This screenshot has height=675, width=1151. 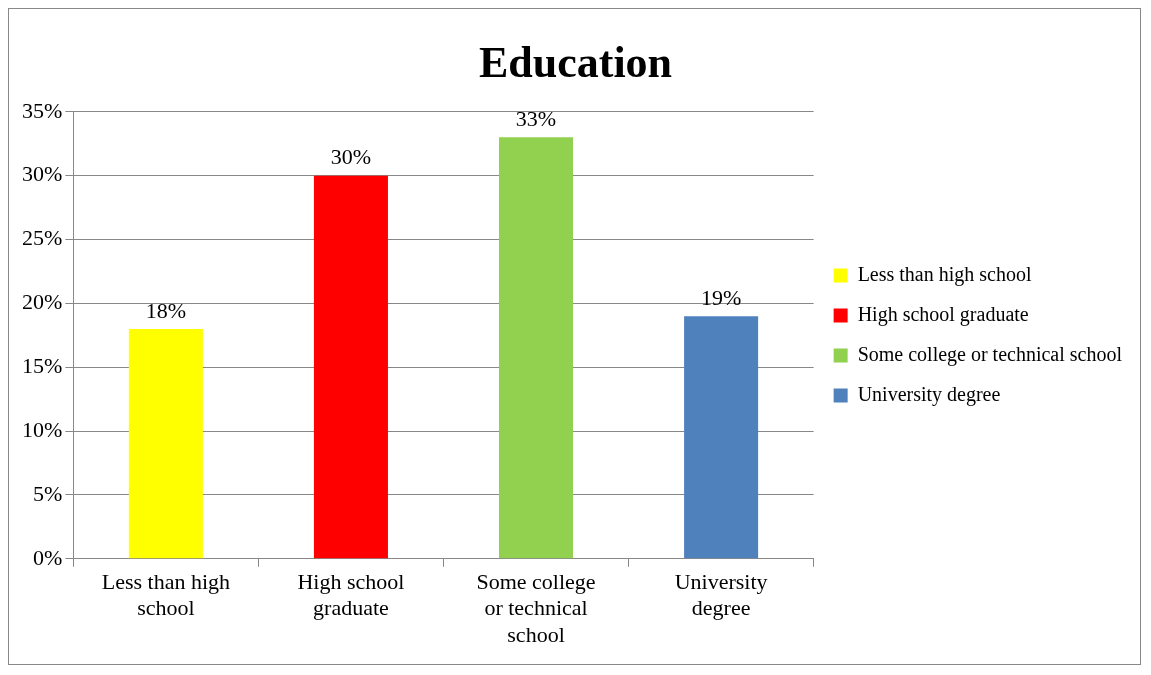 I want to click on data-label: 30%, so click(x=351, y=157).